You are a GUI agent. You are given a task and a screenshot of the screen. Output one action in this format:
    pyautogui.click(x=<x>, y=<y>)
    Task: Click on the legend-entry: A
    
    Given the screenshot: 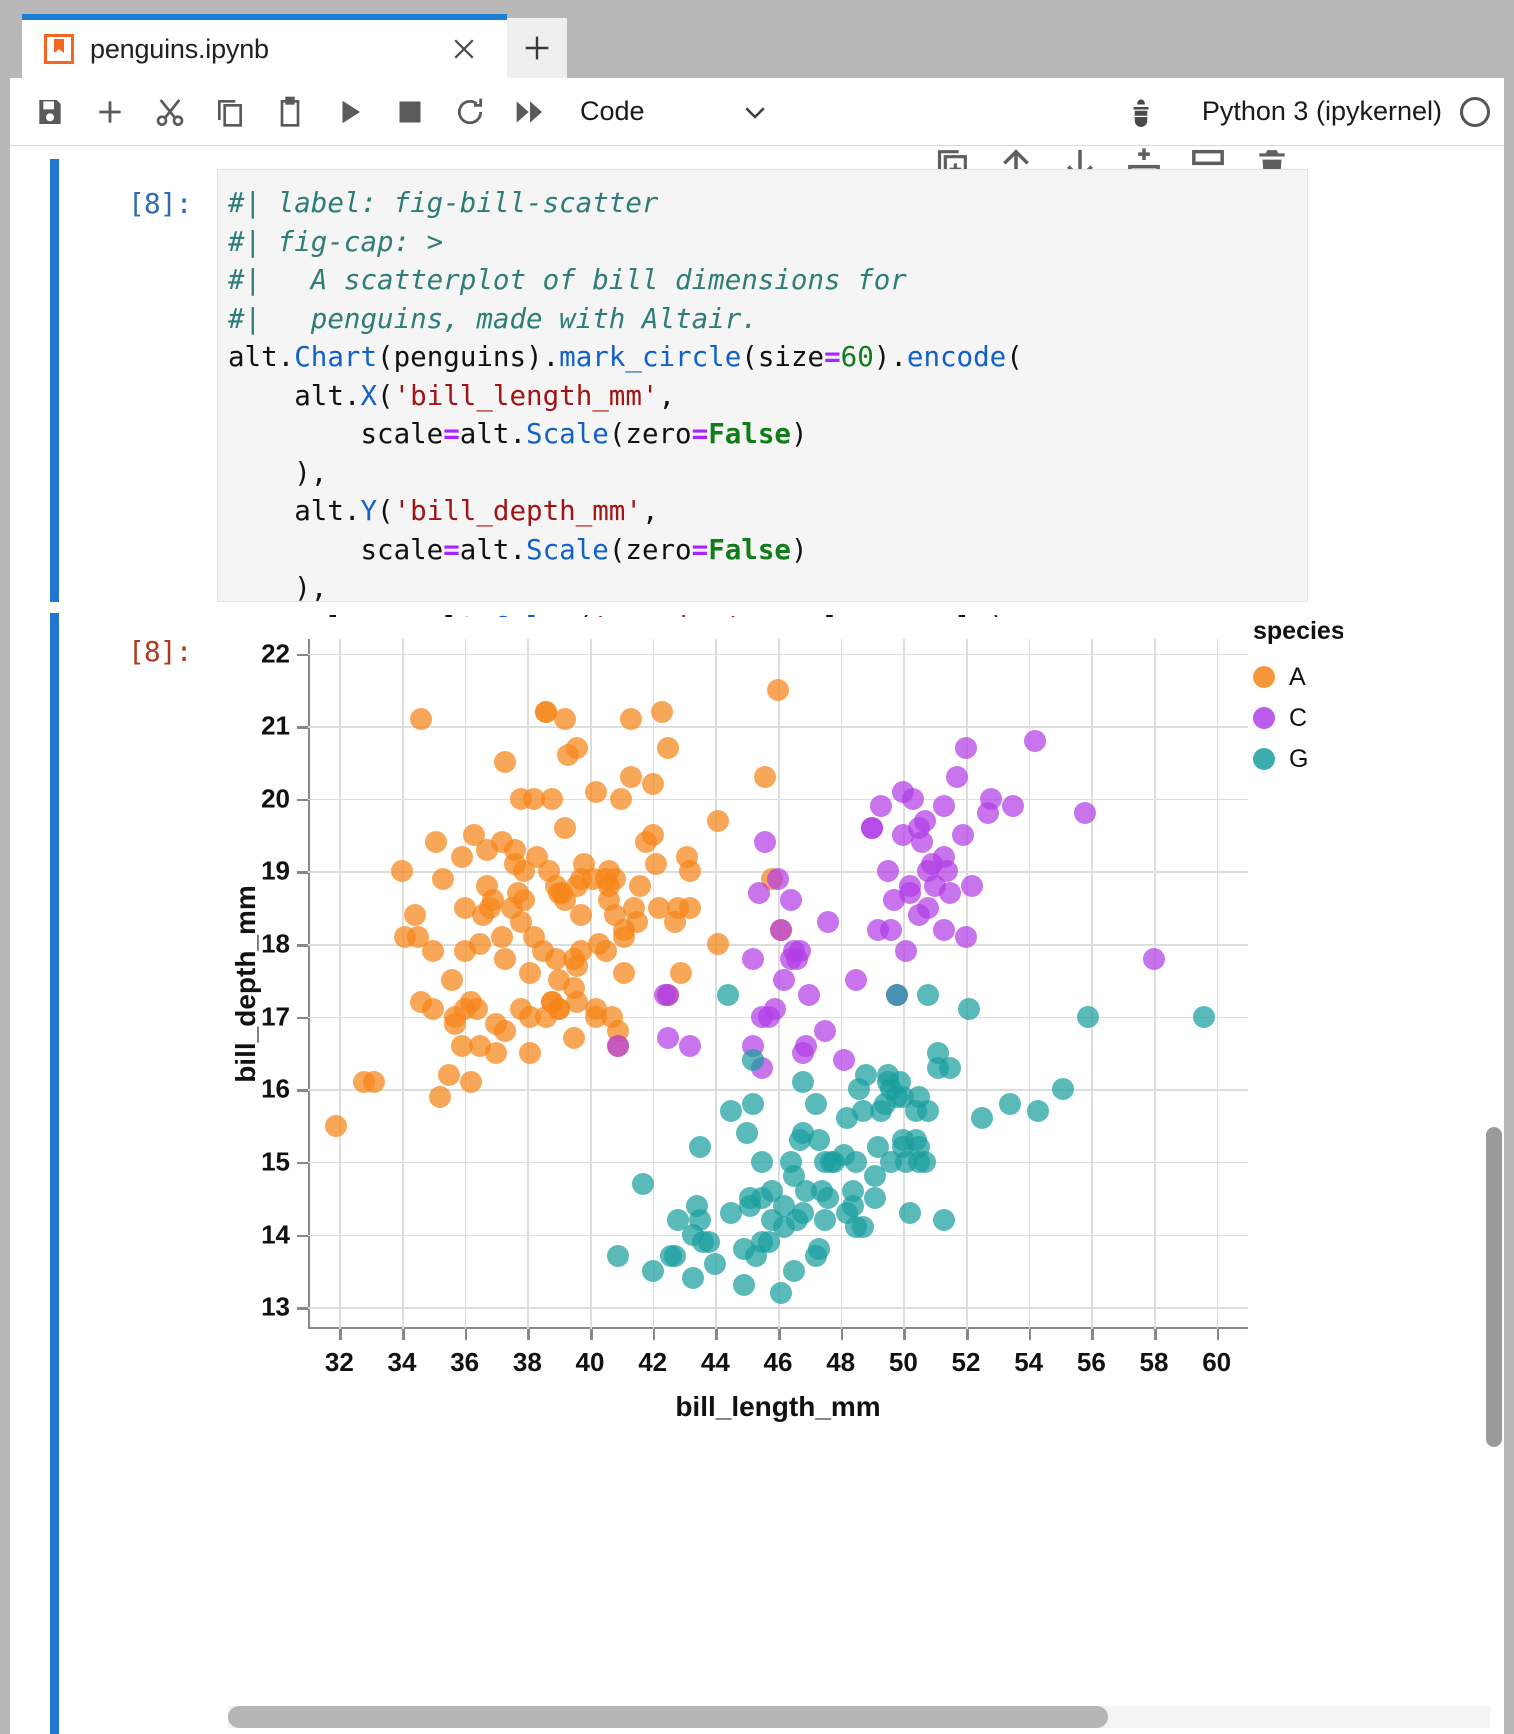 What is the action you would take?
    pyautogui.click(x=1298, y=677)
    